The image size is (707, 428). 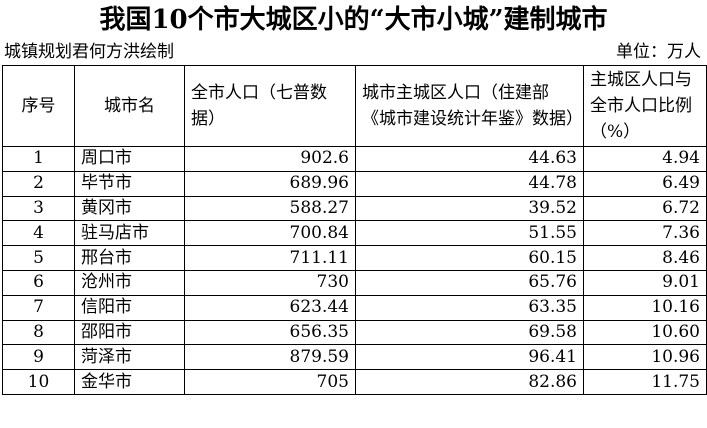 I want to click on table-row: 7 信阳市 623.44 63.35 10.16, so click(x=354, y=307).